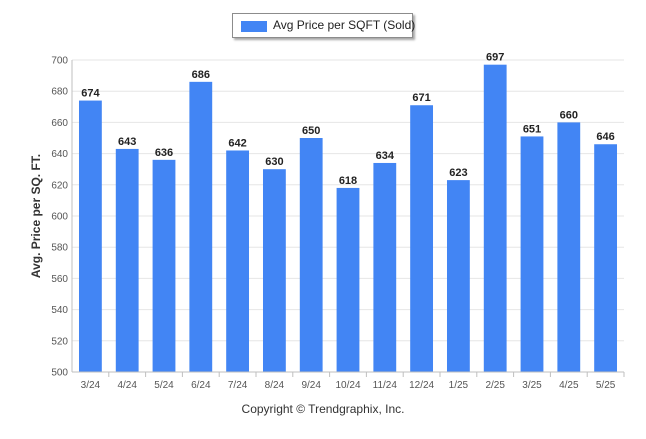 The height and width of the screenshot is (439, 646). What do you see at coordinates (201, 385) in the screenshot?
I see `x-tick-label: 6/24` at bounding box center [201, 385].